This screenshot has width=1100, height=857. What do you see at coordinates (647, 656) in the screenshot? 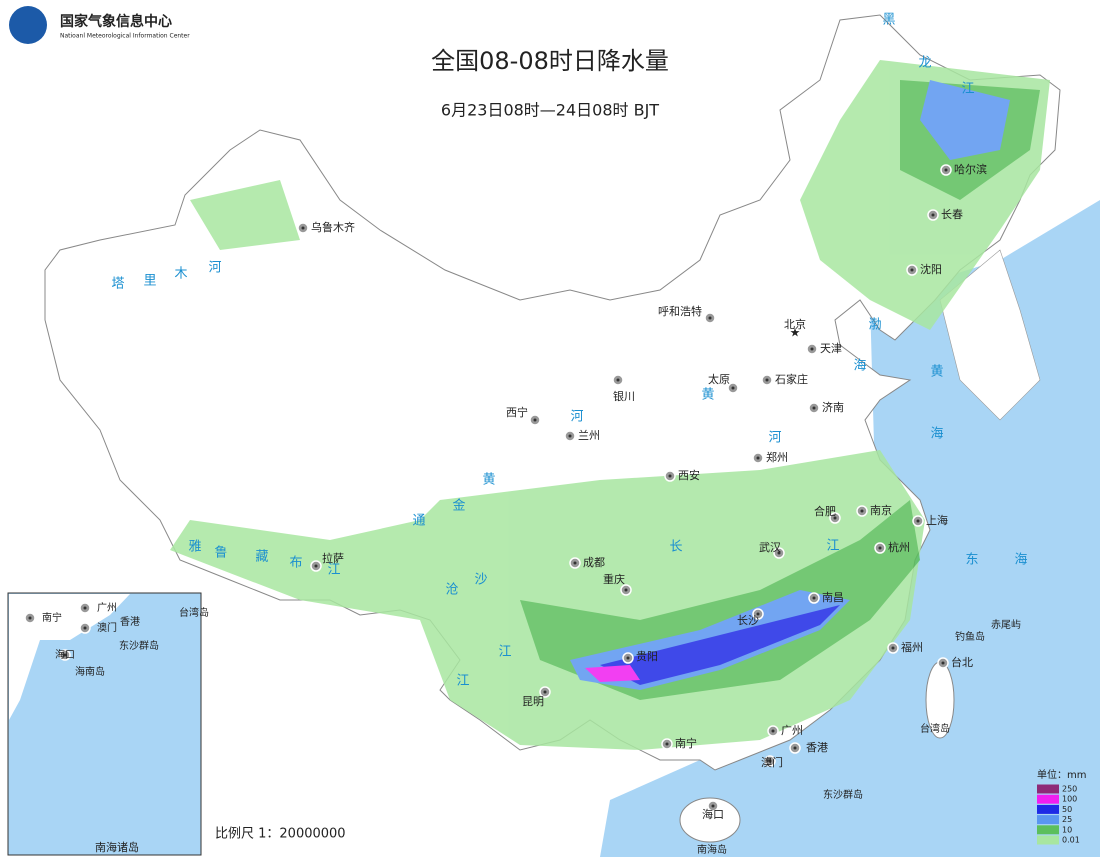
I see `city-label: 贵阳` at bounding box center [647, 656].